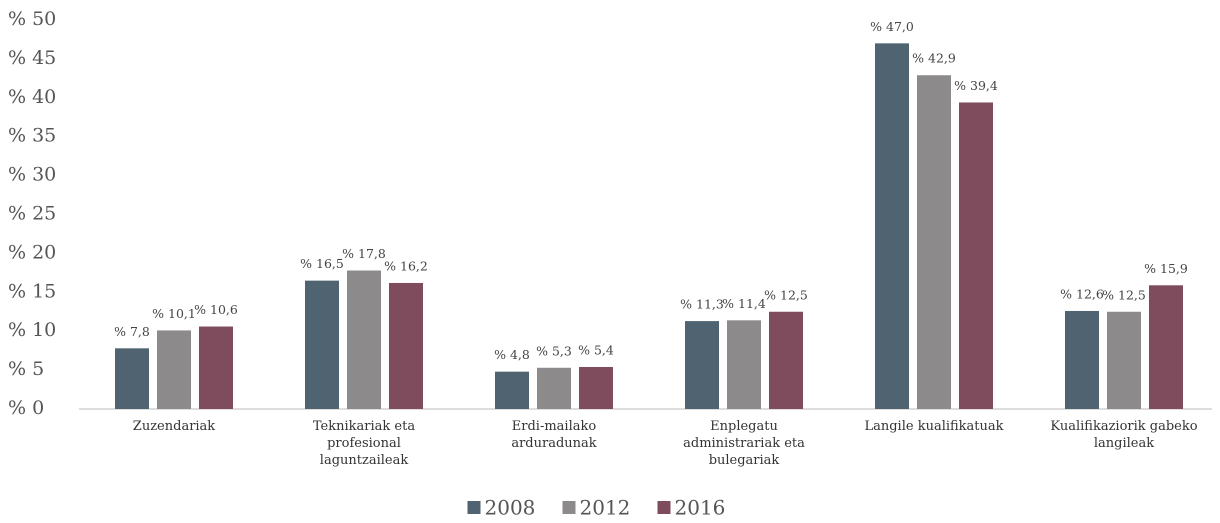  I want to click on value-label: % 7,8, so click(132, 331).